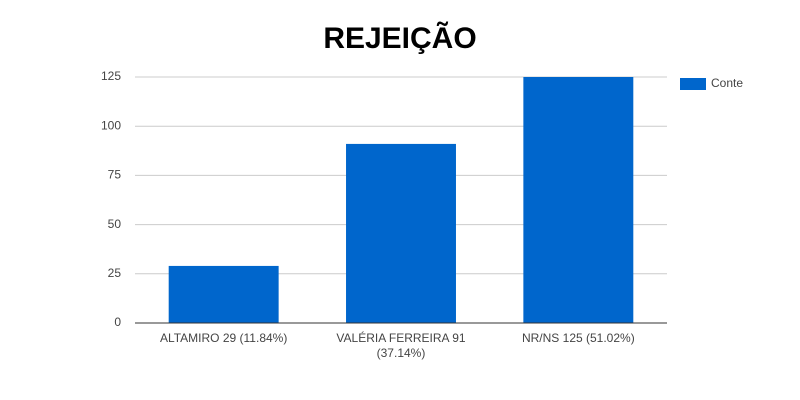 This screenshot has height=400, width=800. I want to click on y-tick-label: 125, so click(111, 76).